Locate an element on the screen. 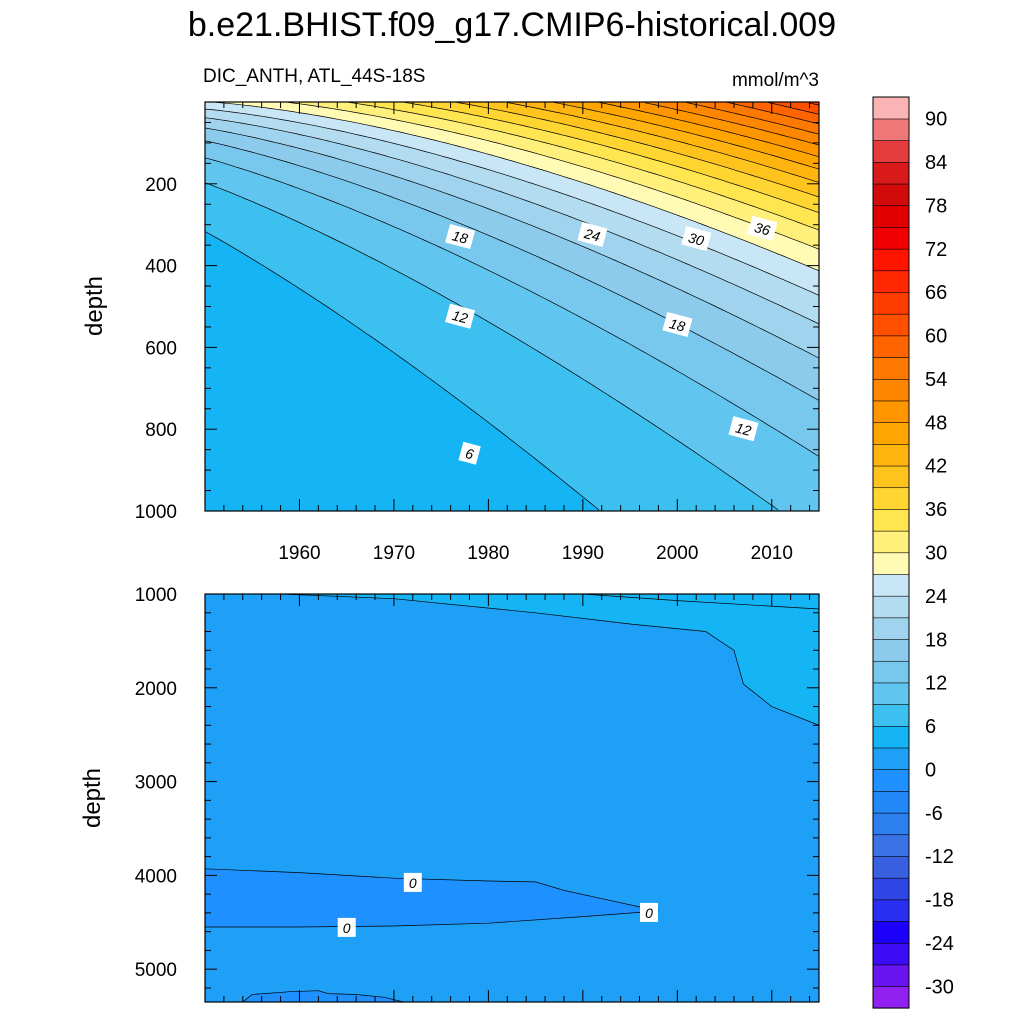 This screenshot has height=1024, width=1024. colorbar-tick-label: 12 is located at coordinates (936, 684).